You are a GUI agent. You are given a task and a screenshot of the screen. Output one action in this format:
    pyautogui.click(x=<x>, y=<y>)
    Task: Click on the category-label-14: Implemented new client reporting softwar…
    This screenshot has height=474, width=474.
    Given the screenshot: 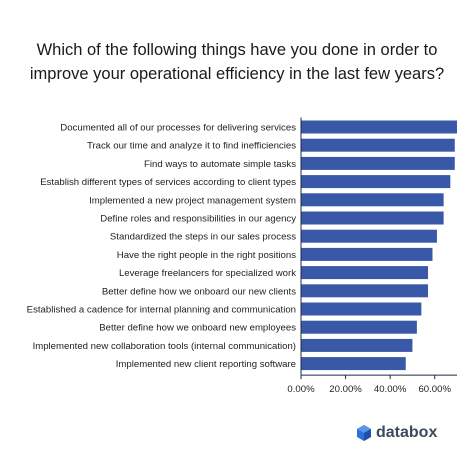 What is the action you would take?
    pyautogui.click(x=206, y=364)
    